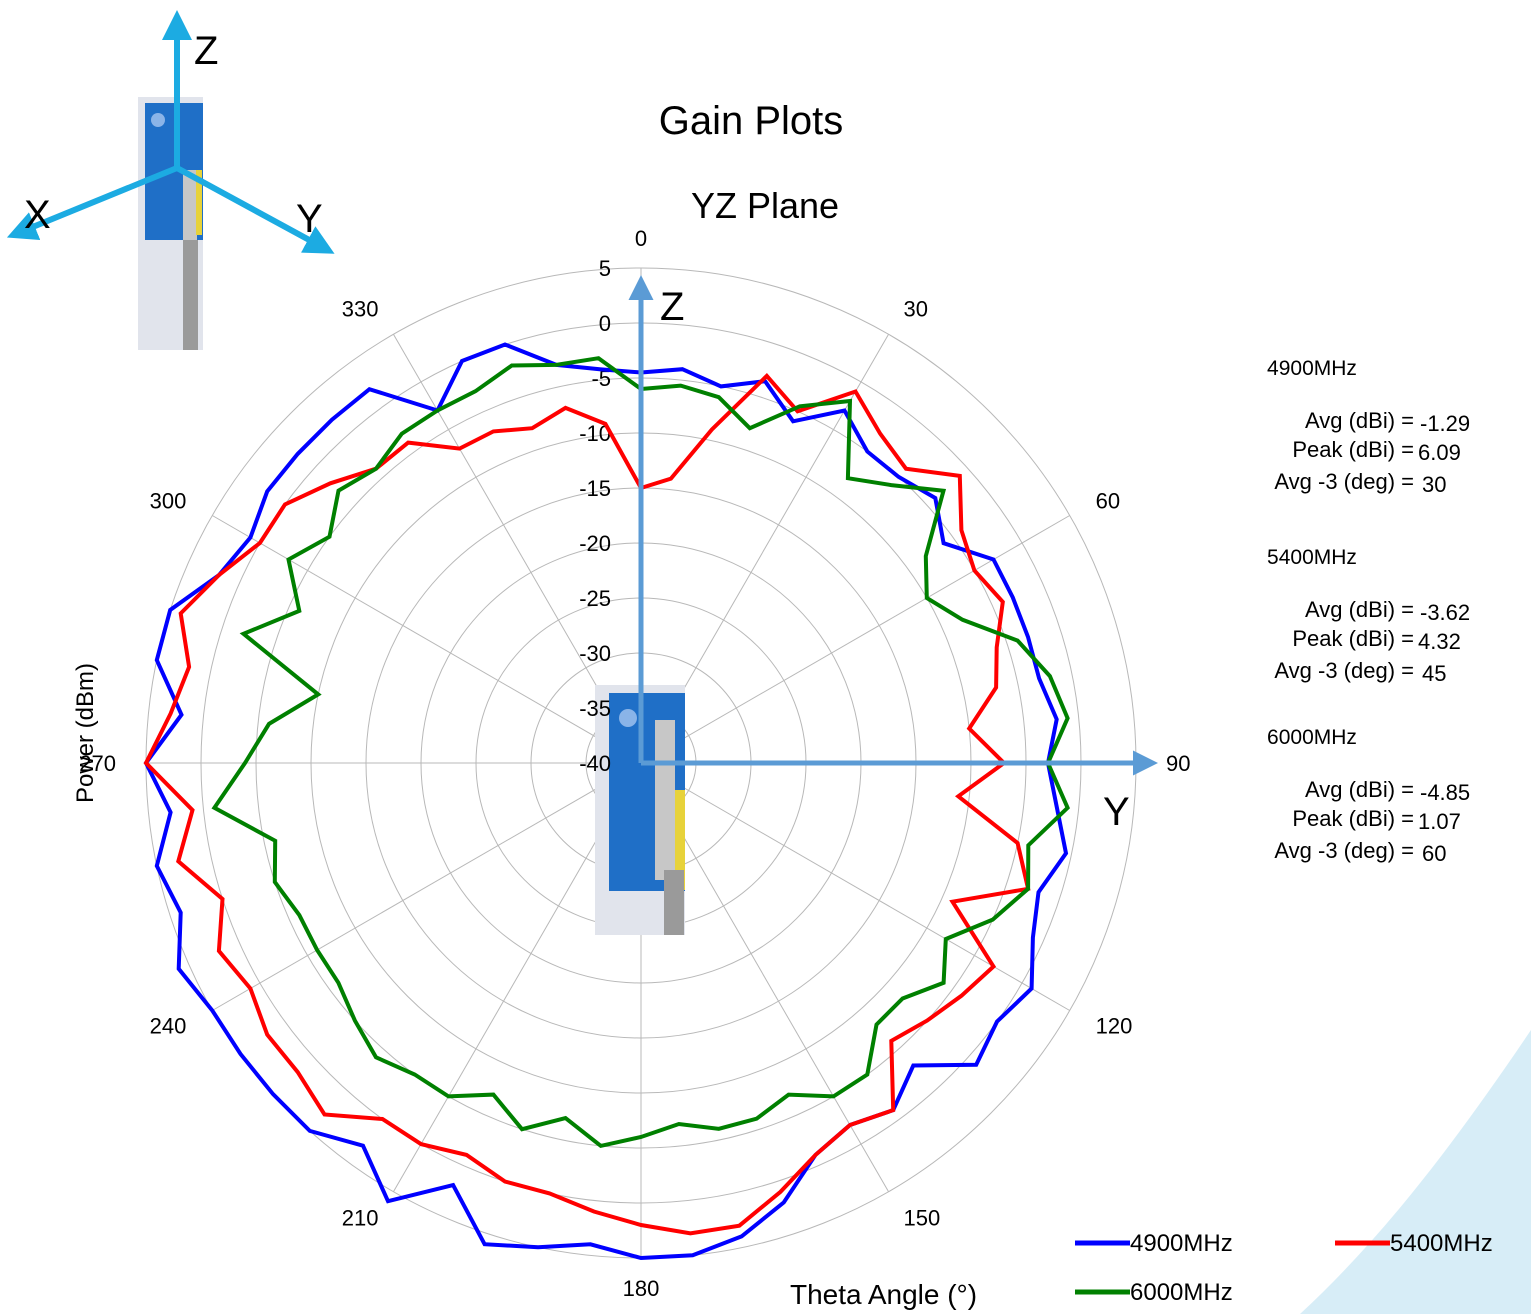  Describe the element at coordinates (1114, 1026) in the screenshot. I see `angle-tick-label: 120` at that location.